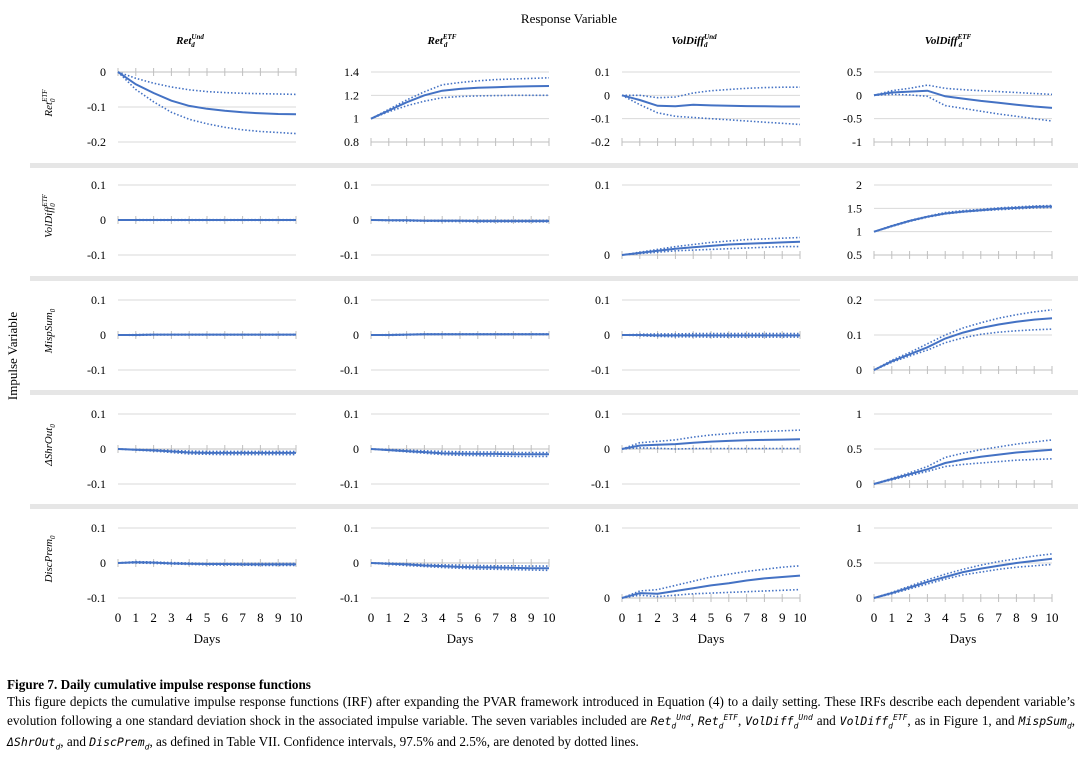 The image size is (1080, 762). Describe the element at coordinates (600, 142) in the screenshot. I see `y-tick-label: -0.2` at that location.